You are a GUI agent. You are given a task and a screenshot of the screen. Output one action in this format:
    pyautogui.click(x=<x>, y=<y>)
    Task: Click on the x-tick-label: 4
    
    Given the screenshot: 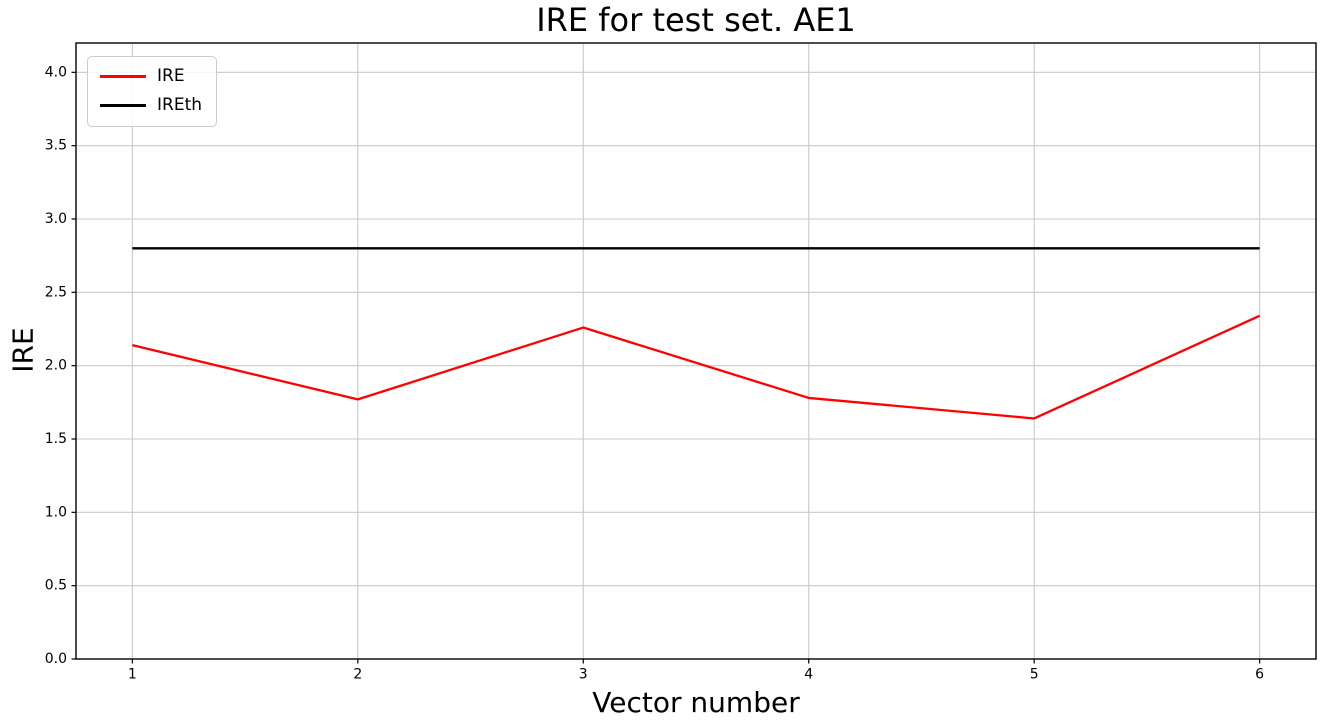 What is the action you would take?
    pyautogui.click(x=808, y=675)
    